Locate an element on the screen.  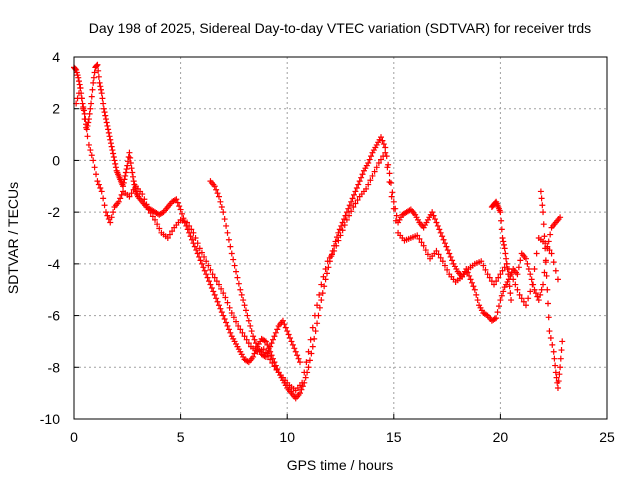
y-tick-label: 0 is located at coordinates (56, 160).